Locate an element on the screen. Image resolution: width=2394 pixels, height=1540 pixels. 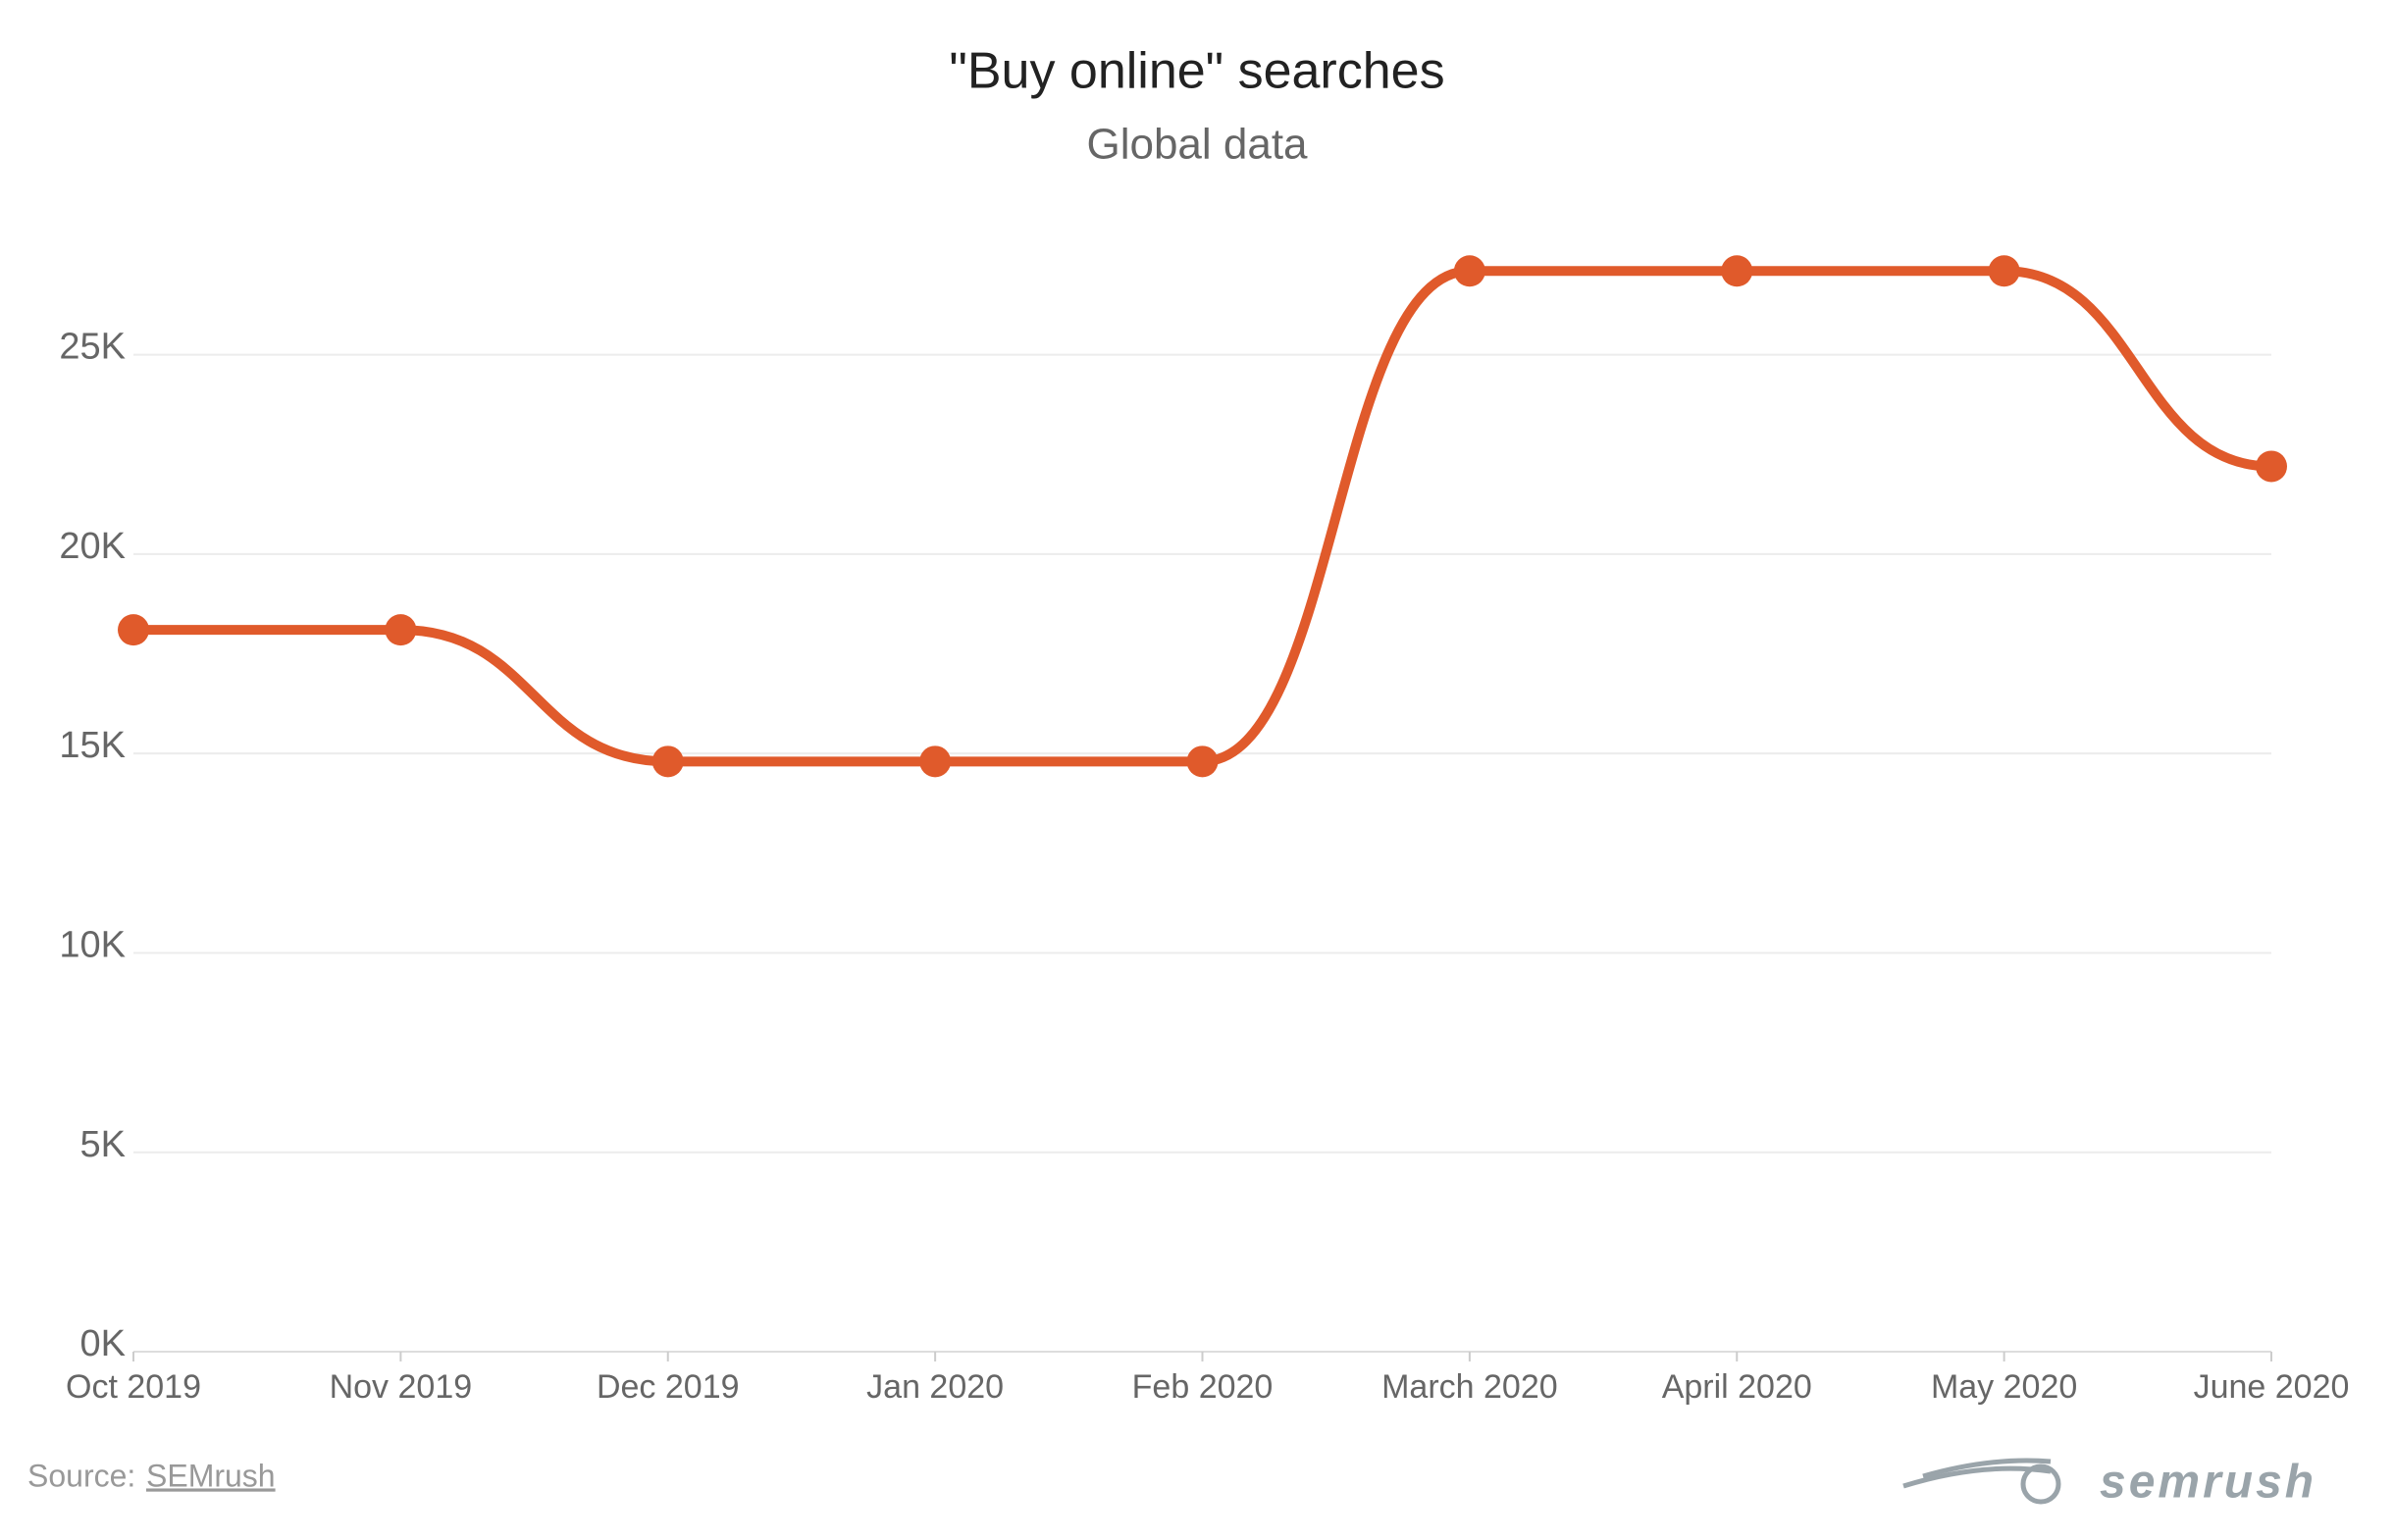
source-label: Source: is located at coordinates (81, 1475).